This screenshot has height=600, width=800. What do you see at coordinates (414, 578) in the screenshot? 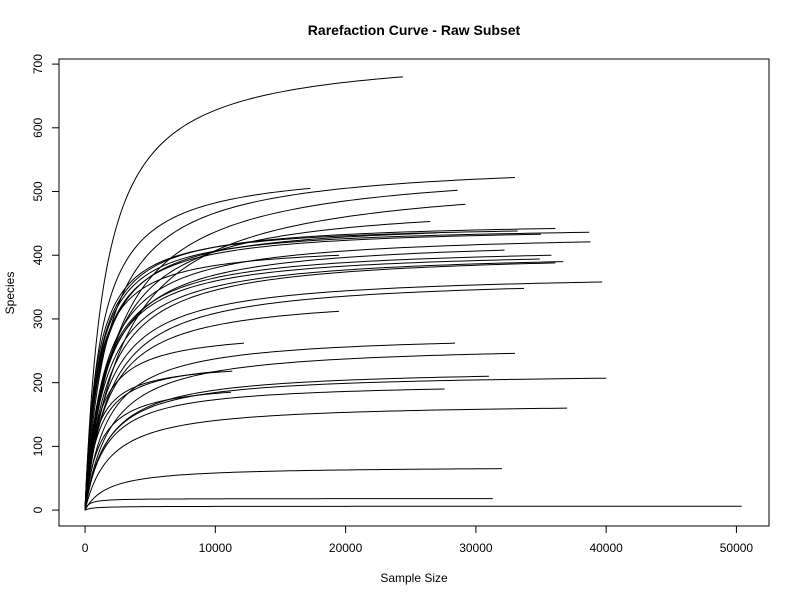
I see `x-axis-label: Sample Size` at bounding box center [414, 578].